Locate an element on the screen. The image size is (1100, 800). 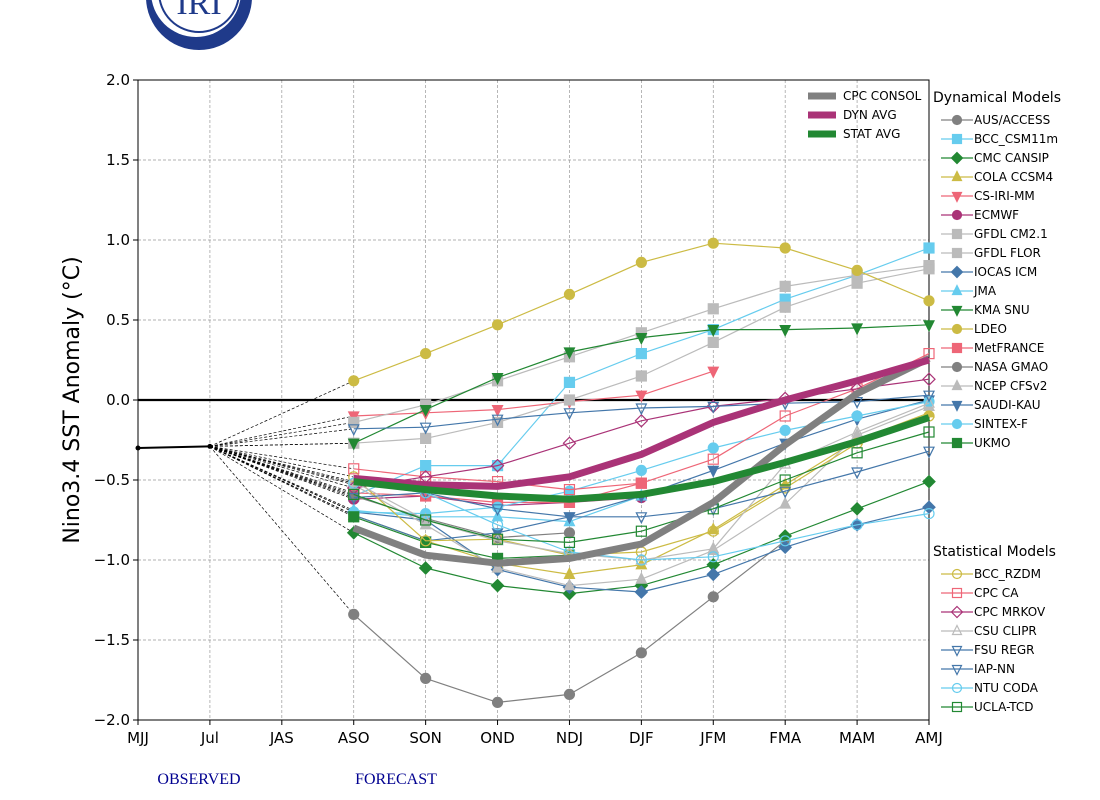
legend-label: MetFRANCE is located at coordinates (1009, 348).